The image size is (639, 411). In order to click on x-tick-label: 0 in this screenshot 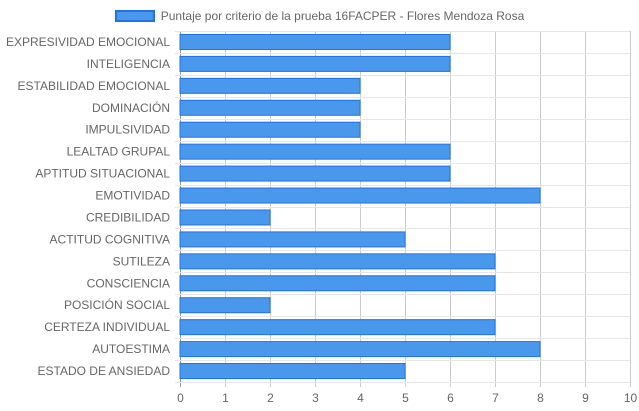, I will do `click(180, 398)`.